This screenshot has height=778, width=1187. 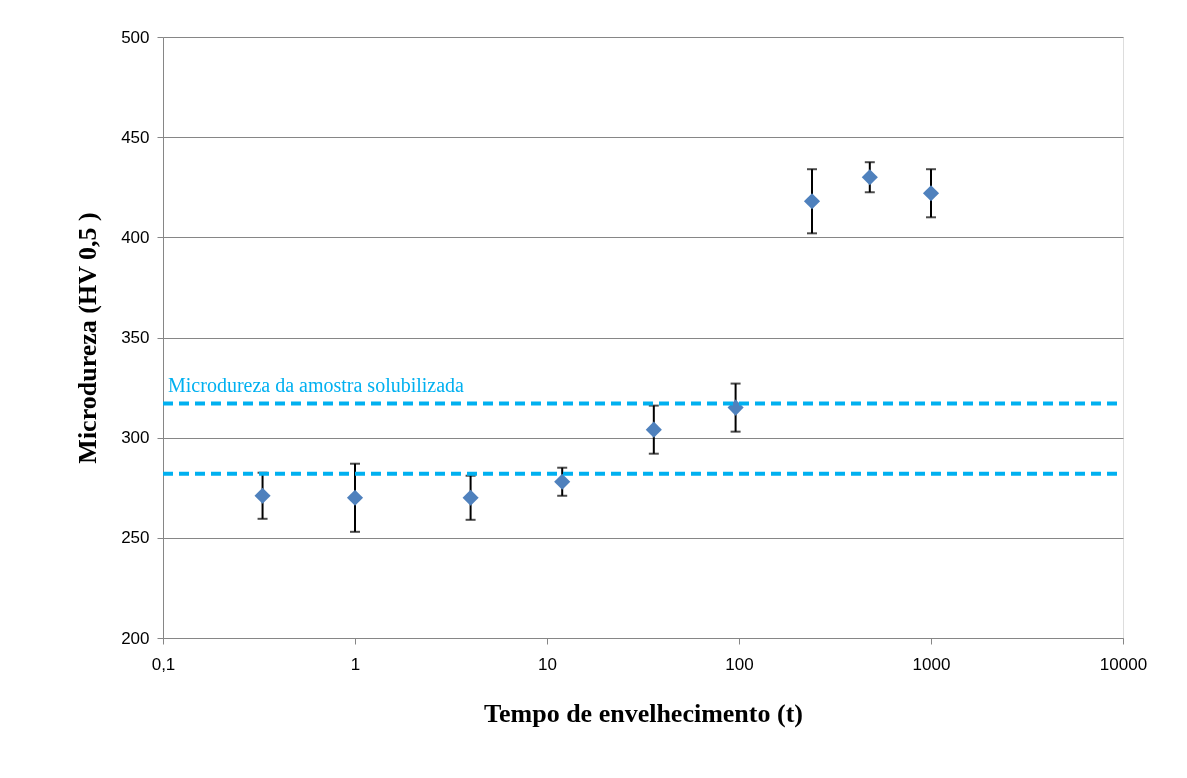 I want to click on x-tick-label: 10, so click(x=547, y=664).